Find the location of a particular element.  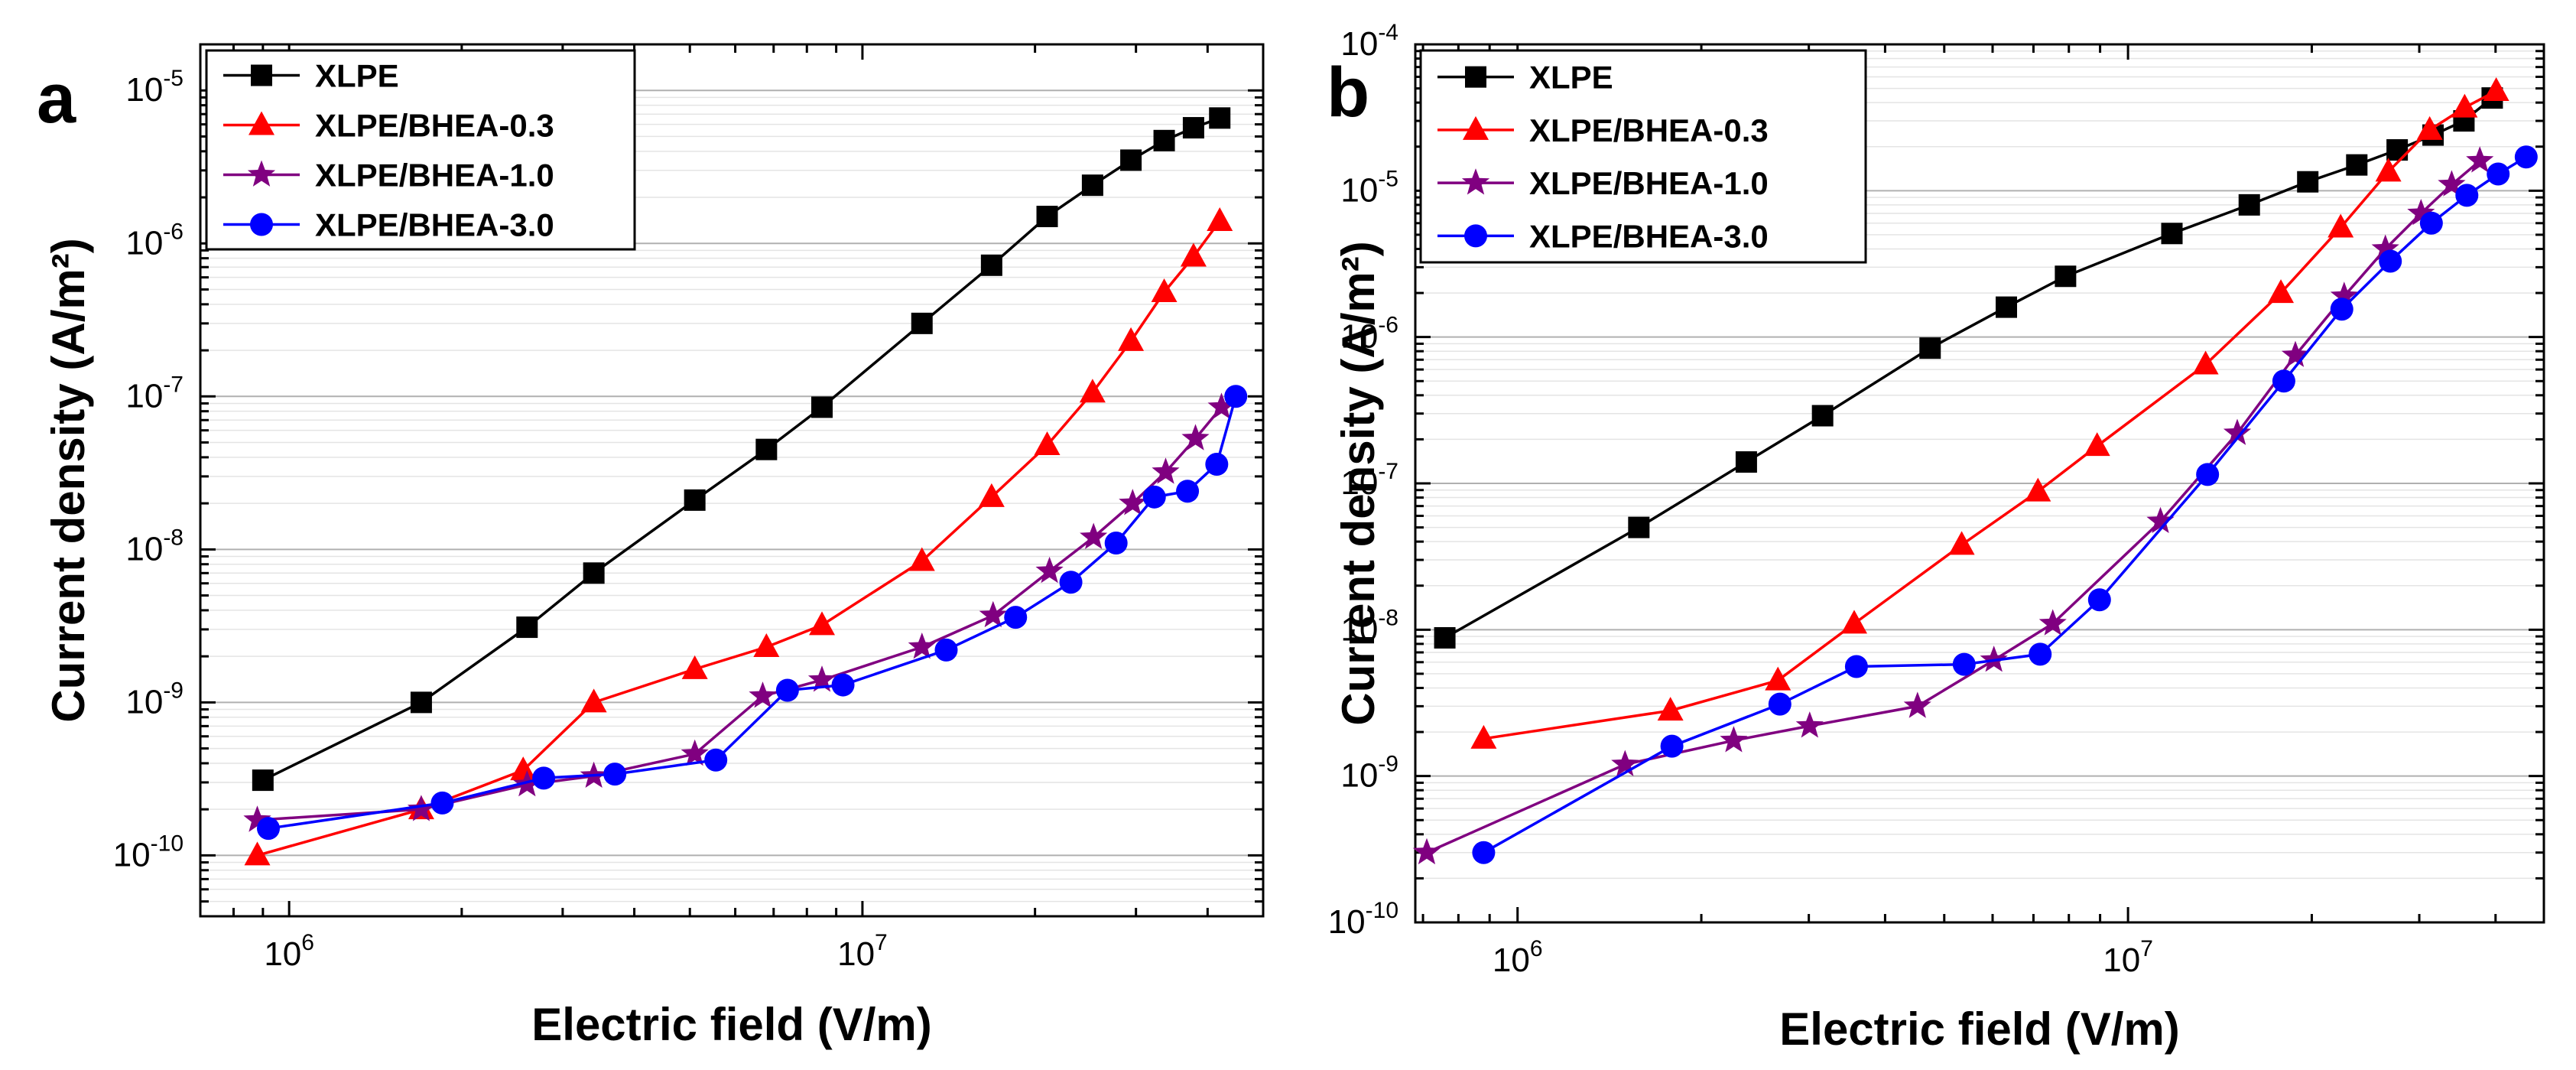

legend-entry: XLPE/BHEA-1.0 is located at coordinates (389, 176).